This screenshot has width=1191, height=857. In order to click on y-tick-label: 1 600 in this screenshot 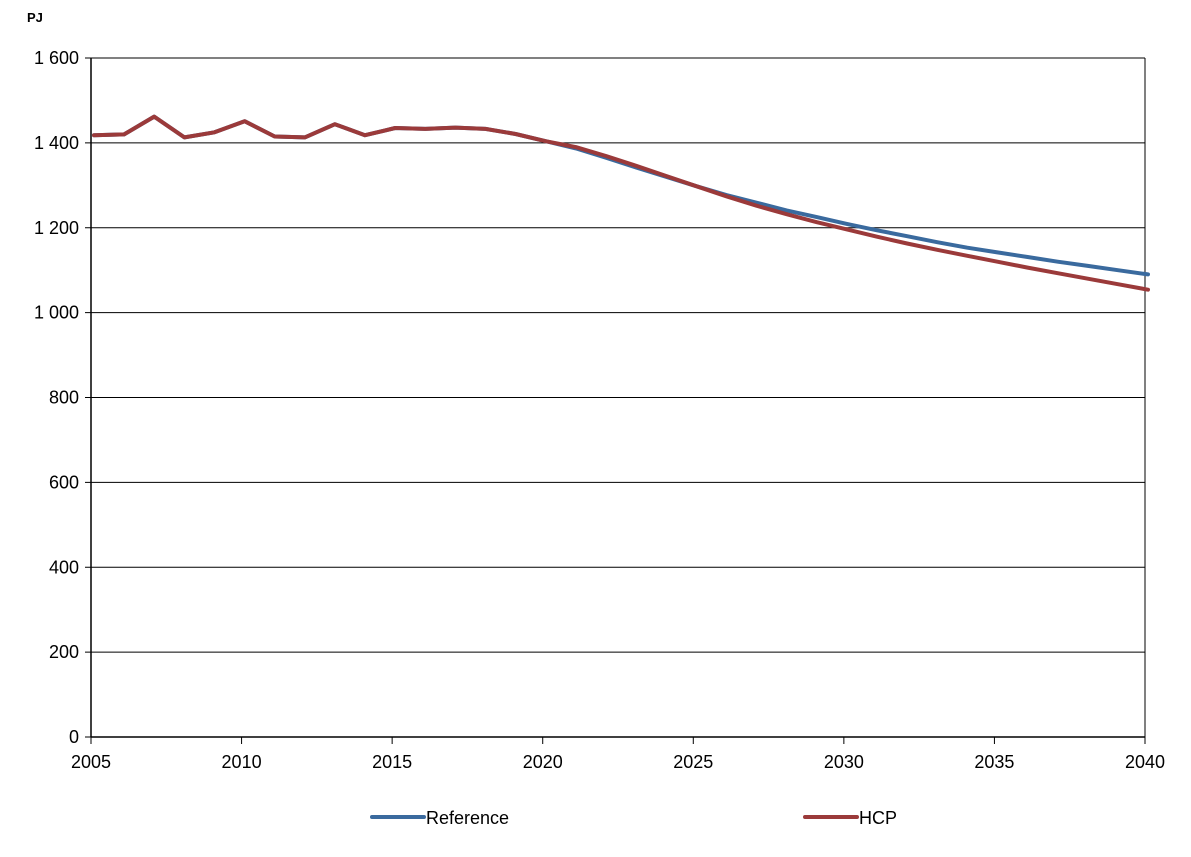, I will do `click(56, 58)`.